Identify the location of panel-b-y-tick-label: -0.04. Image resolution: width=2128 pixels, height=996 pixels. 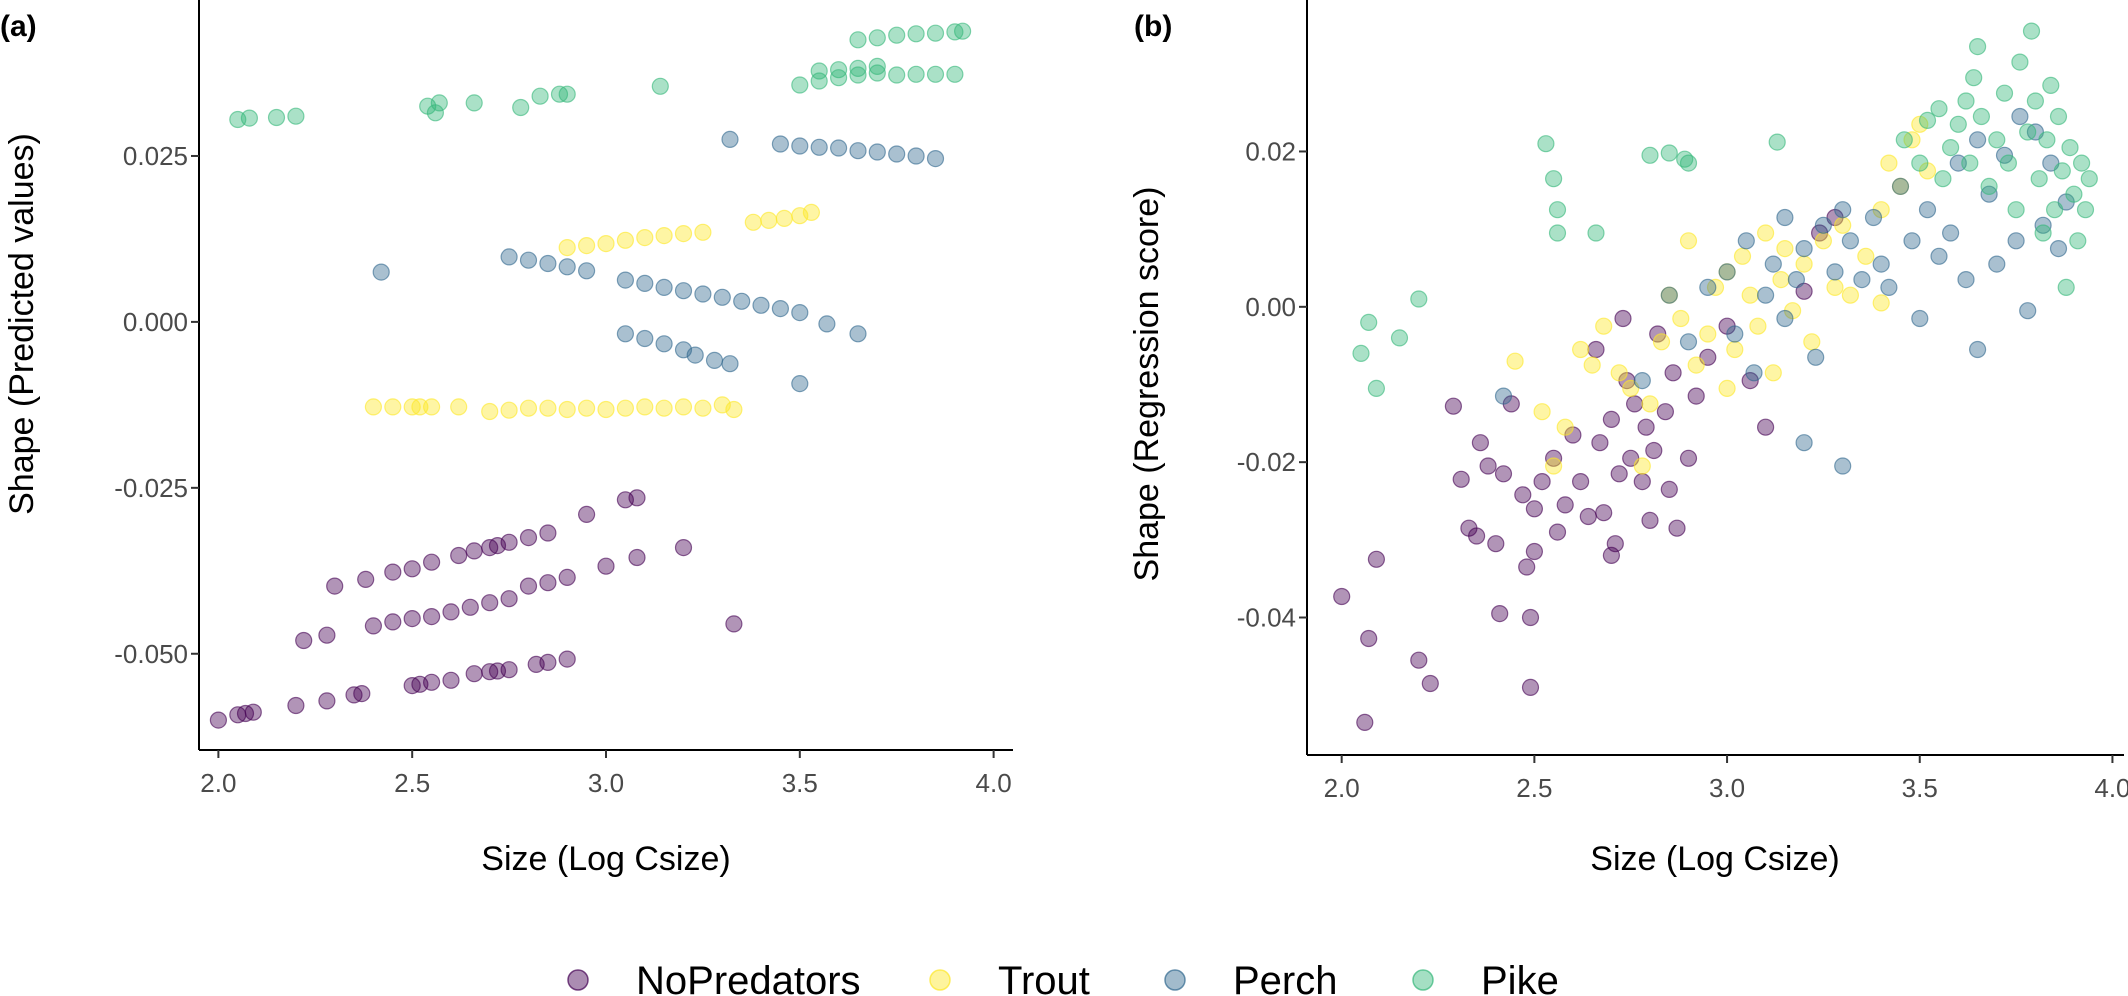
(1266, 618).